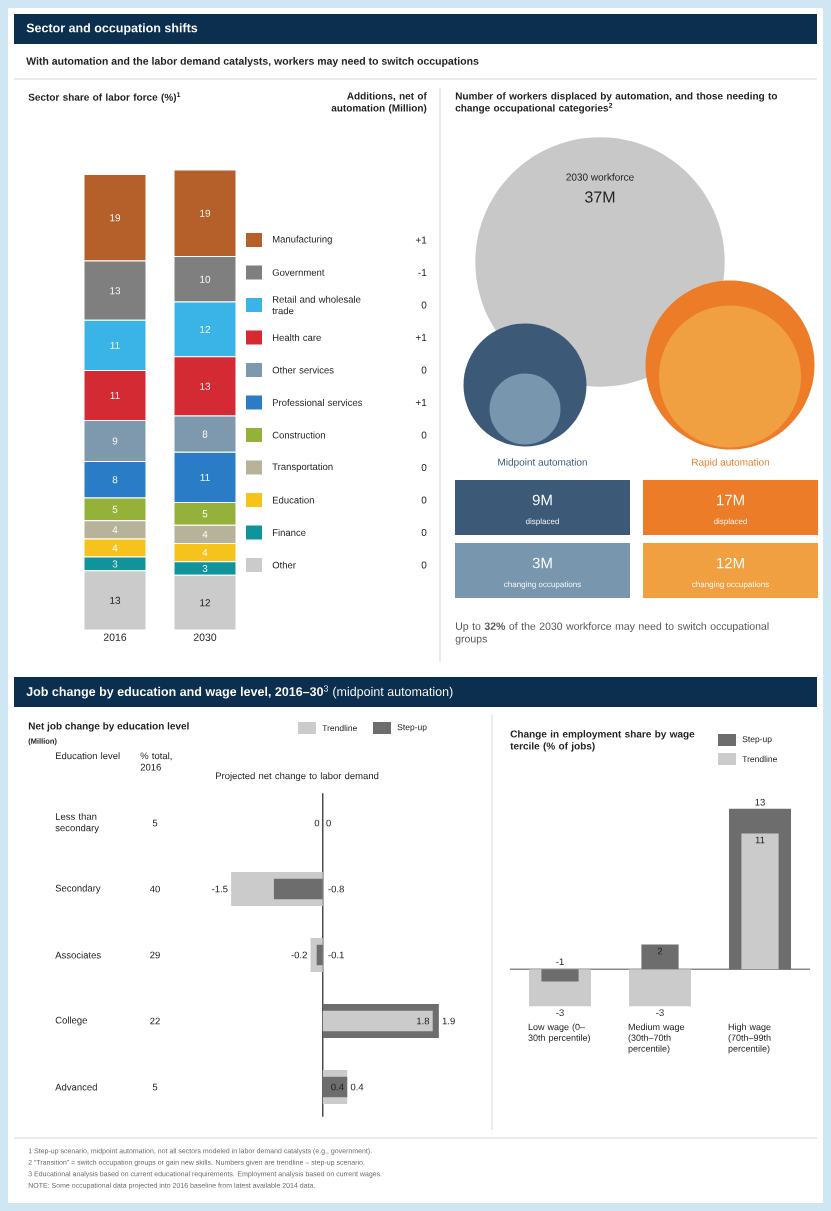 The height and width of the screenshot is (1211, 831). Describe the element at coordinates (154, 889) in the screenshot. I see `text: 40` at that location.